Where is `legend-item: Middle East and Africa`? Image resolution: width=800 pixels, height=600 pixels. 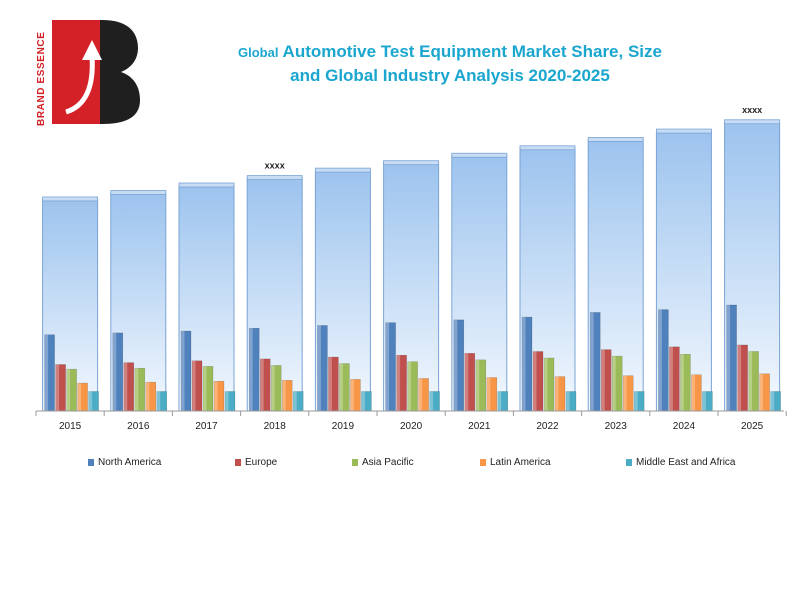 legend-item: Middle East and Africa is located at coordinates (681, 462).